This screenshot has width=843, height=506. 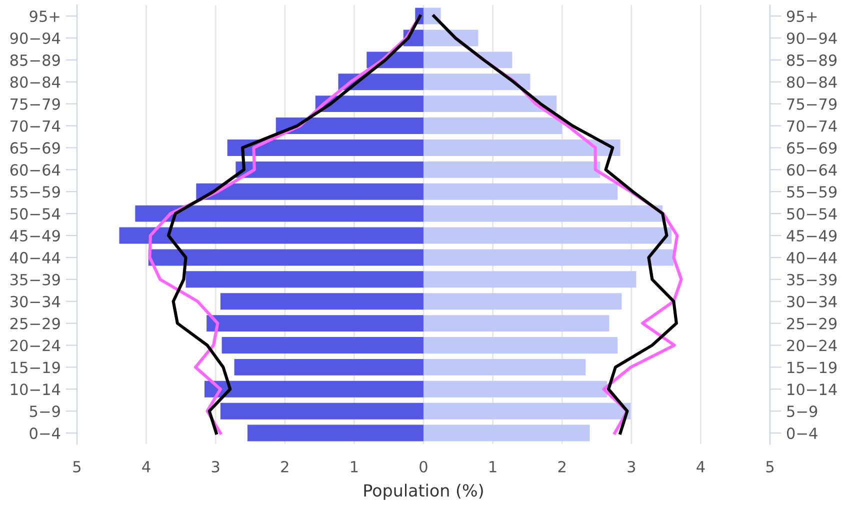 What do you see at coordinates (812, 346) in the screenshot?
I see `y-tick-label: 20−24` at bounding box center [812, 346].